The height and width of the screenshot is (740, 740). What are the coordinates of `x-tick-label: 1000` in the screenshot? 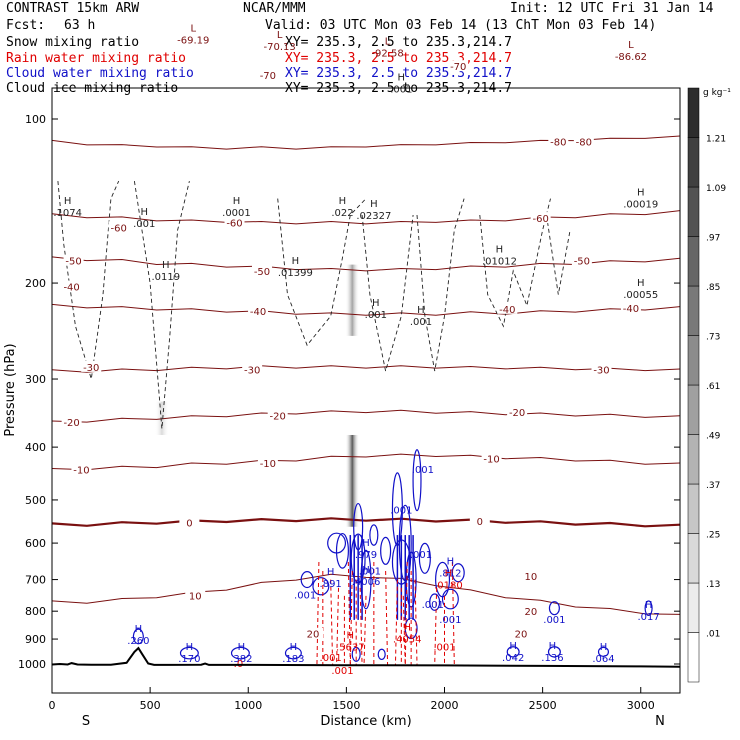 It's located at (248, 705).